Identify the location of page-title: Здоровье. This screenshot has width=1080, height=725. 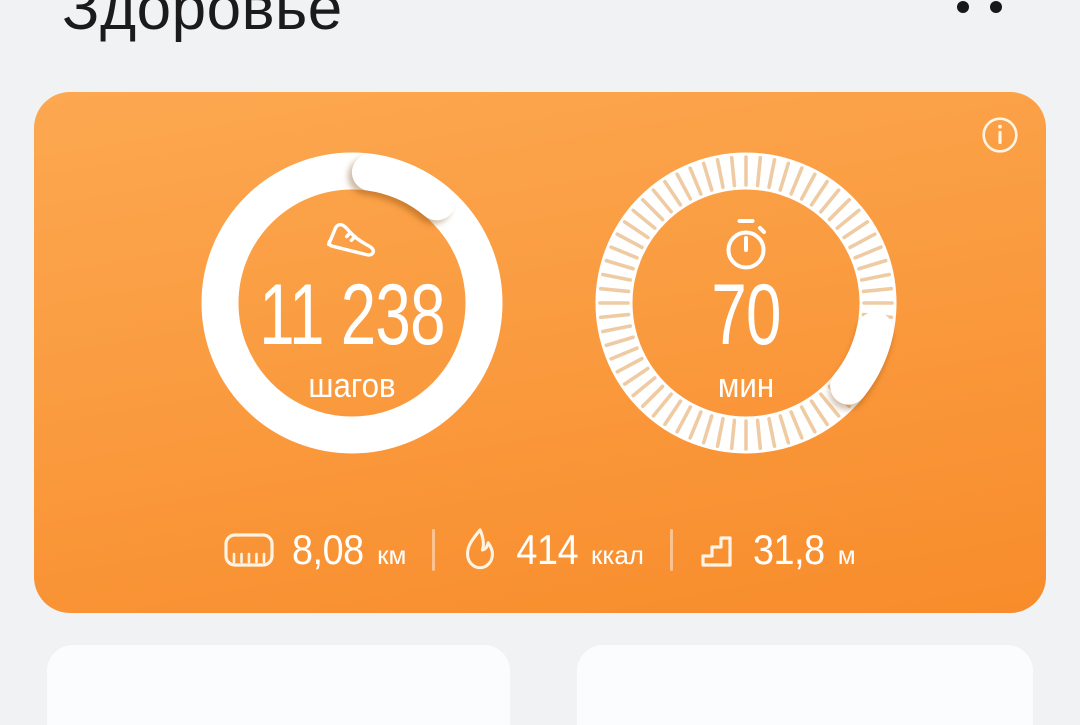
(202, 21).